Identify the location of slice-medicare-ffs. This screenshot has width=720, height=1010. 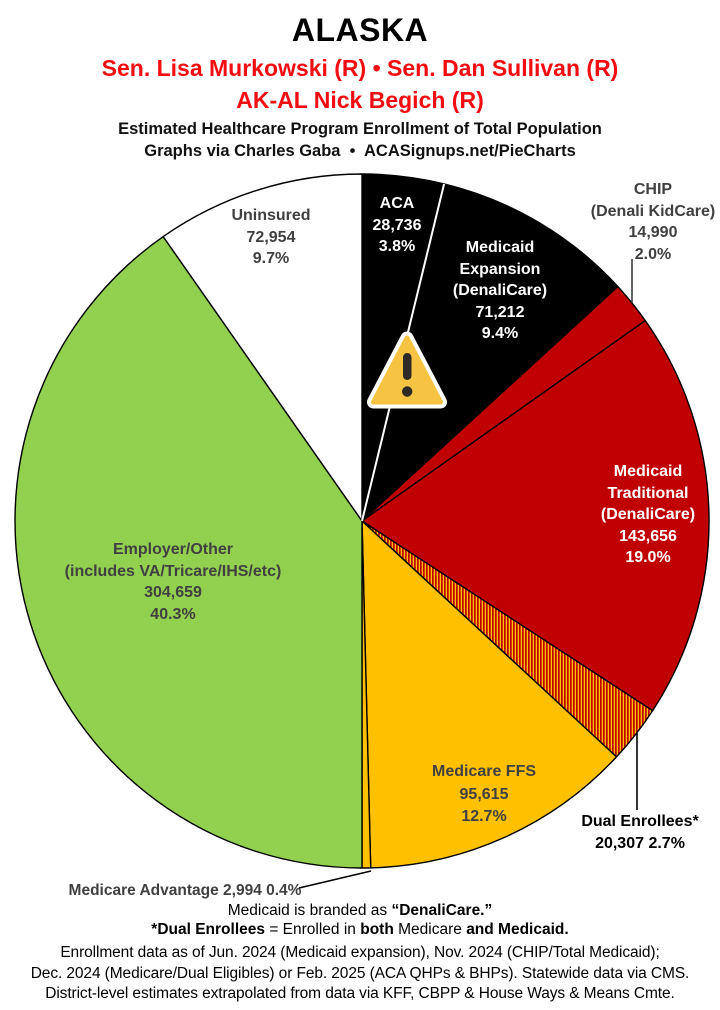
(489, 694).